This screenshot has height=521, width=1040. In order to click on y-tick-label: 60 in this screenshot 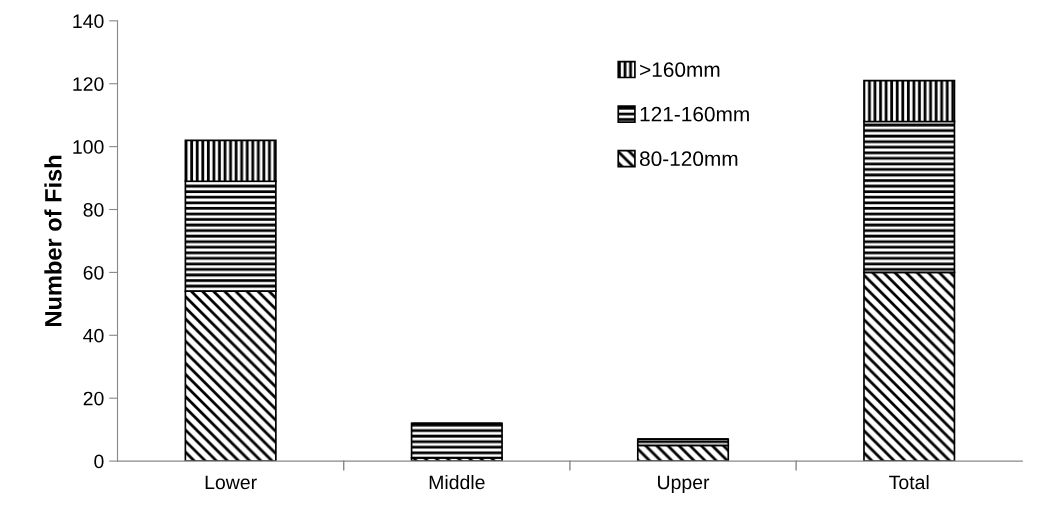, I will do `click(93, 272)`.